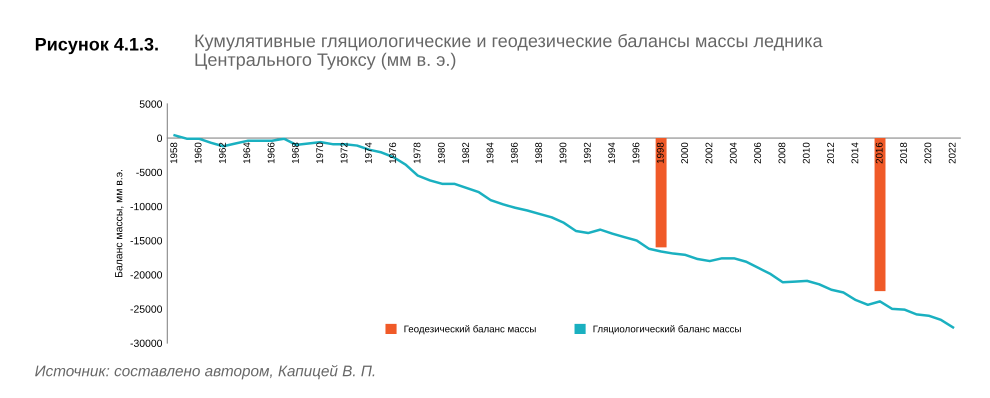 The height and width of the screenshot is (398, 990). Describe the element at coordinates (441, 153) in the screenshot. I see `x-tick-label: 1980` at that location.